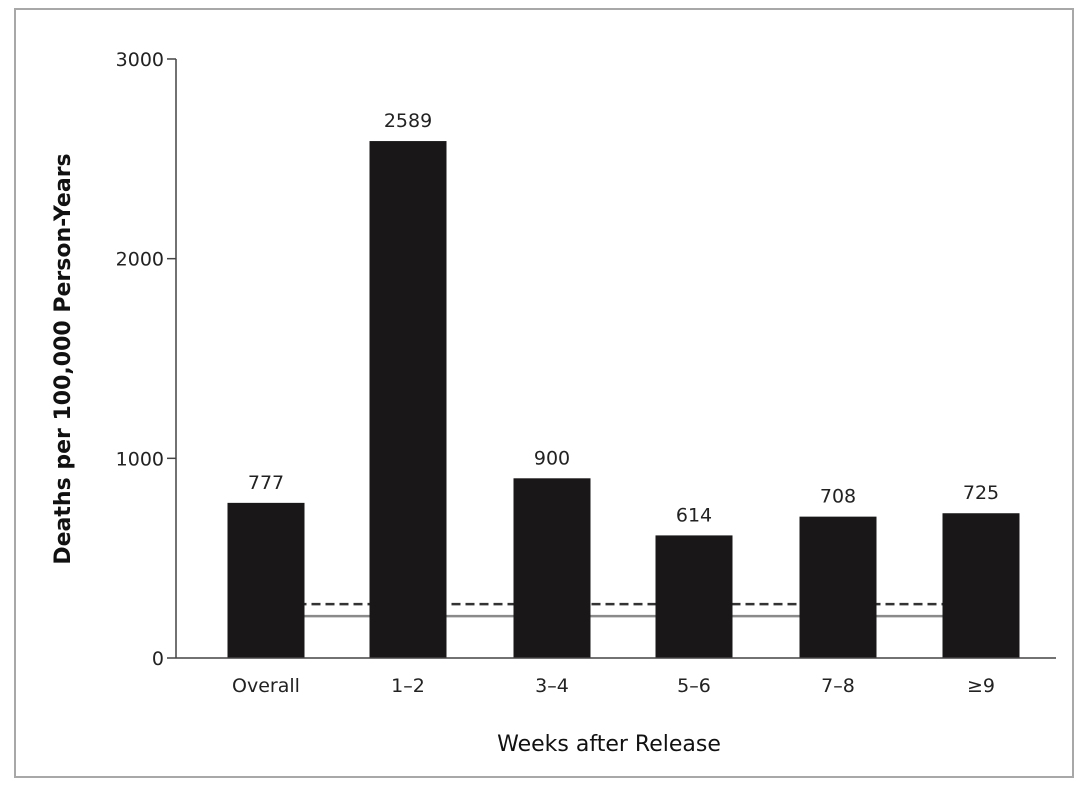 The image size is (1088, 787). Describe the element at coordinates (266, 483) in the screenshot. I see `bar-value-label: 777` at that location.